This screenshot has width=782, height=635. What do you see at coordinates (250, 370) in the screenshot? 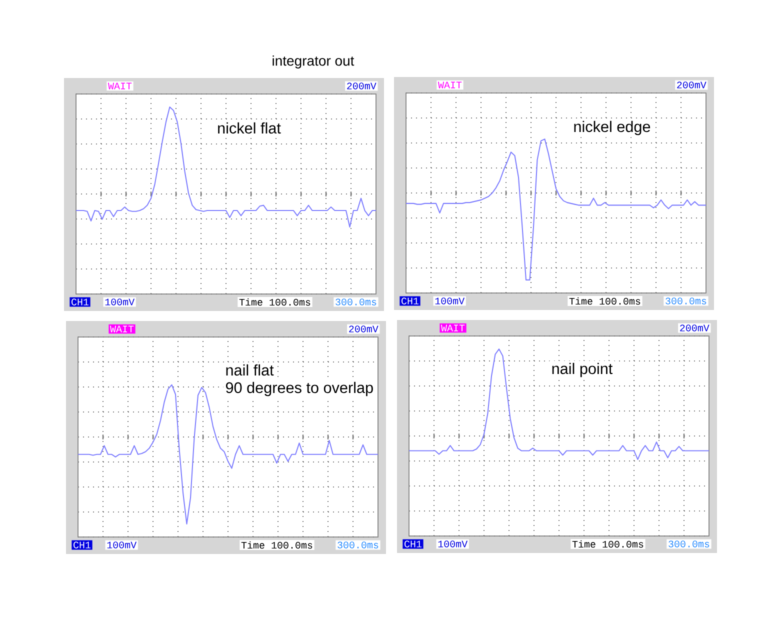
I see `chart-title: nail flat` at bounding box center [250, 370].